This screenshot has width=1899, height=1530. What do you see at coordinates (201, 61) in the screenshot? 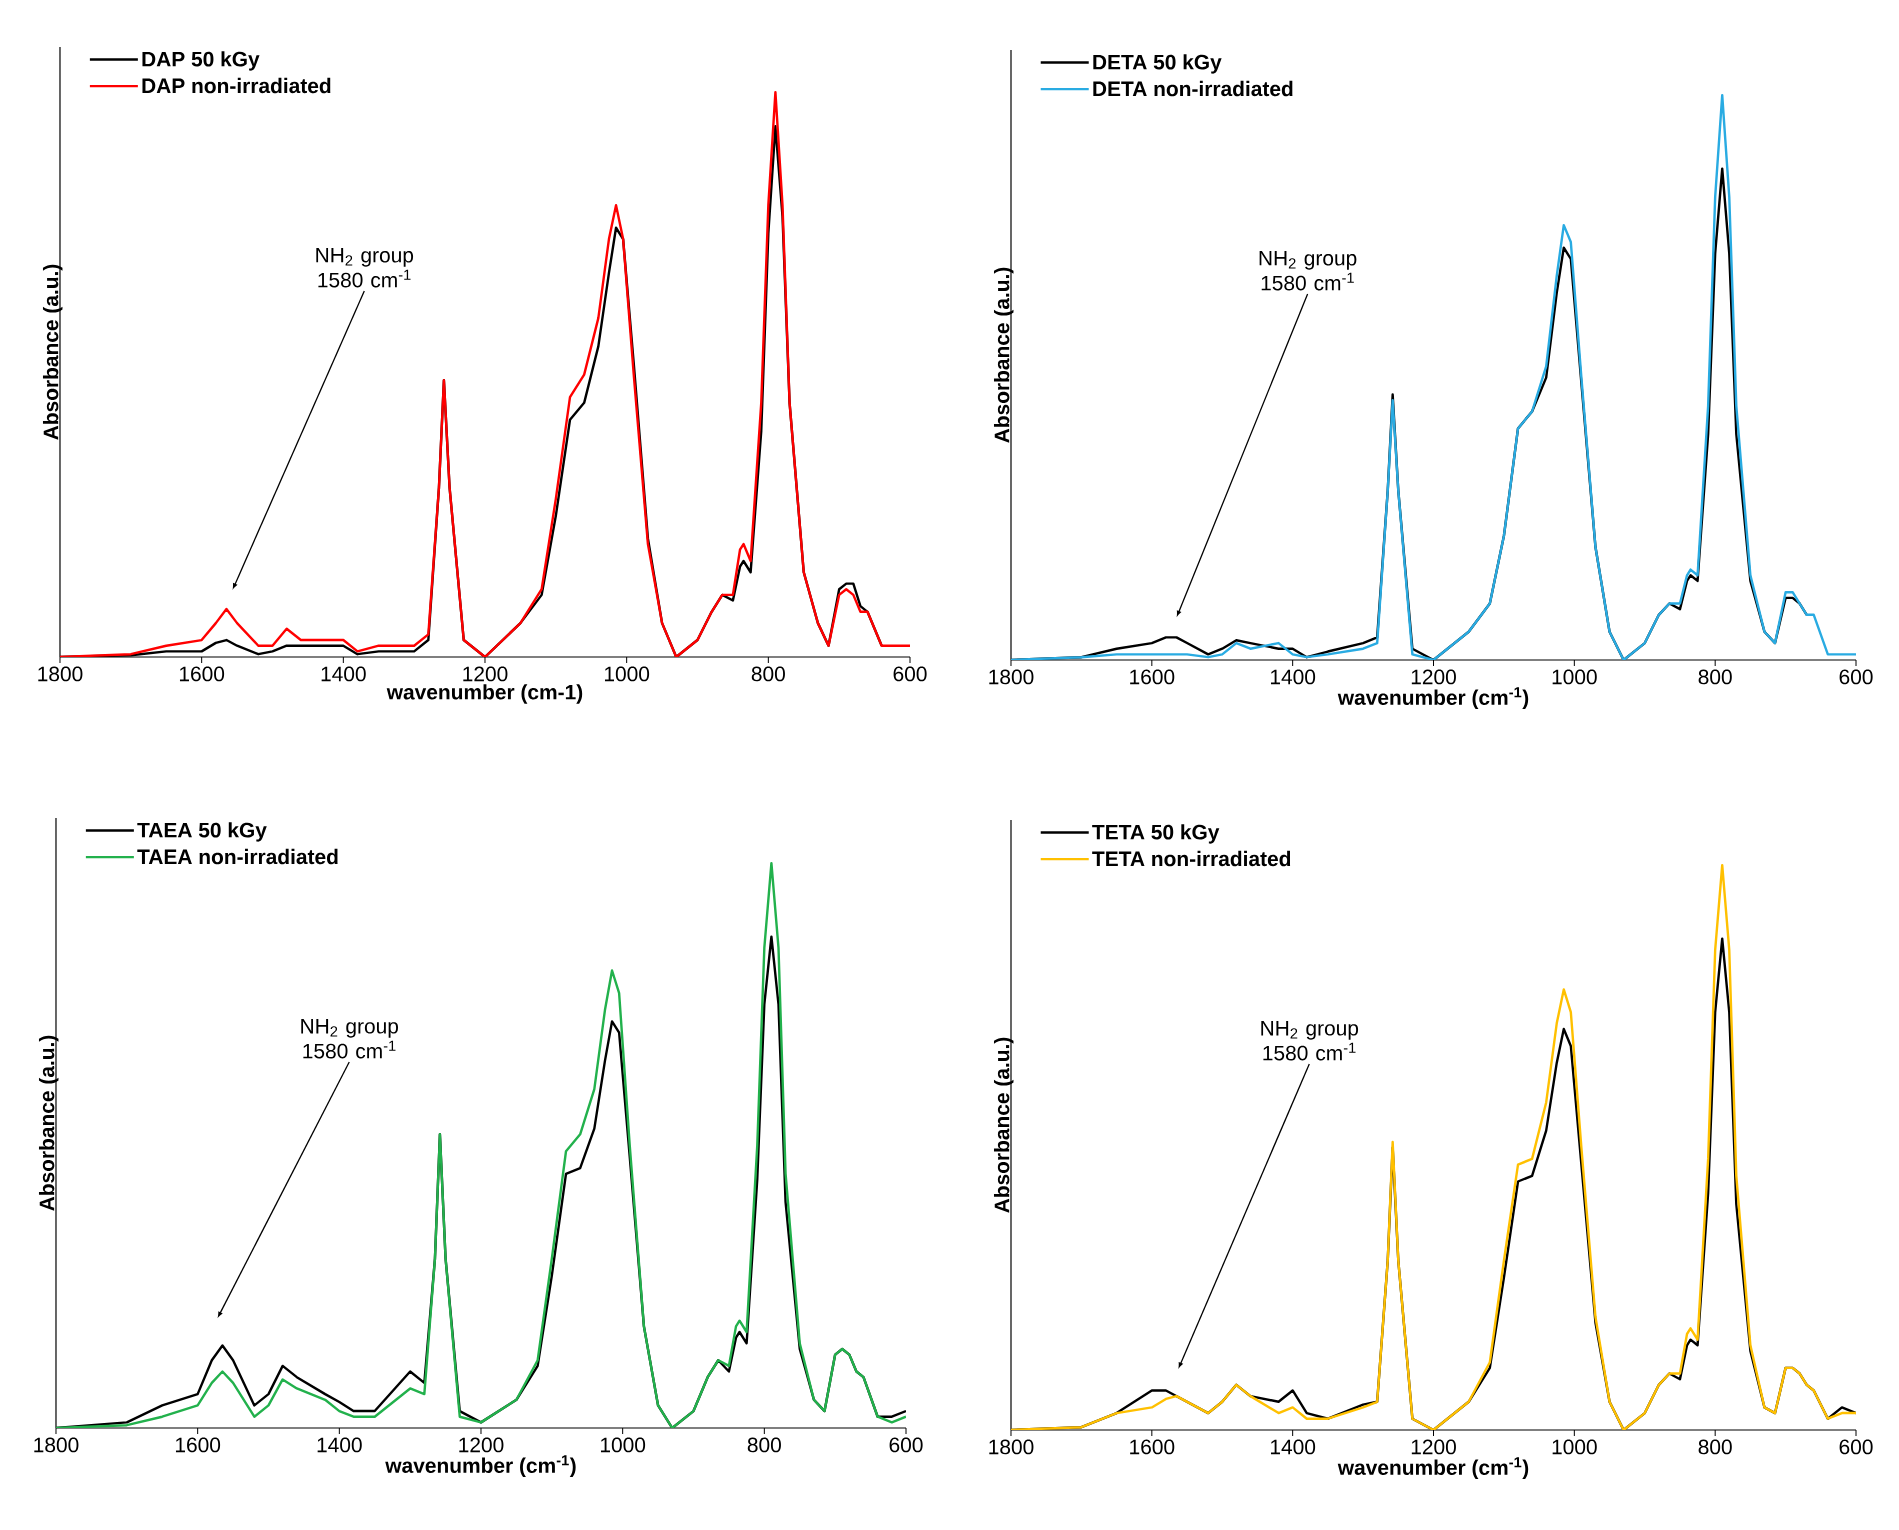
I see `legend-label: DAP 50 kGy` at bounding box center [201, 61].